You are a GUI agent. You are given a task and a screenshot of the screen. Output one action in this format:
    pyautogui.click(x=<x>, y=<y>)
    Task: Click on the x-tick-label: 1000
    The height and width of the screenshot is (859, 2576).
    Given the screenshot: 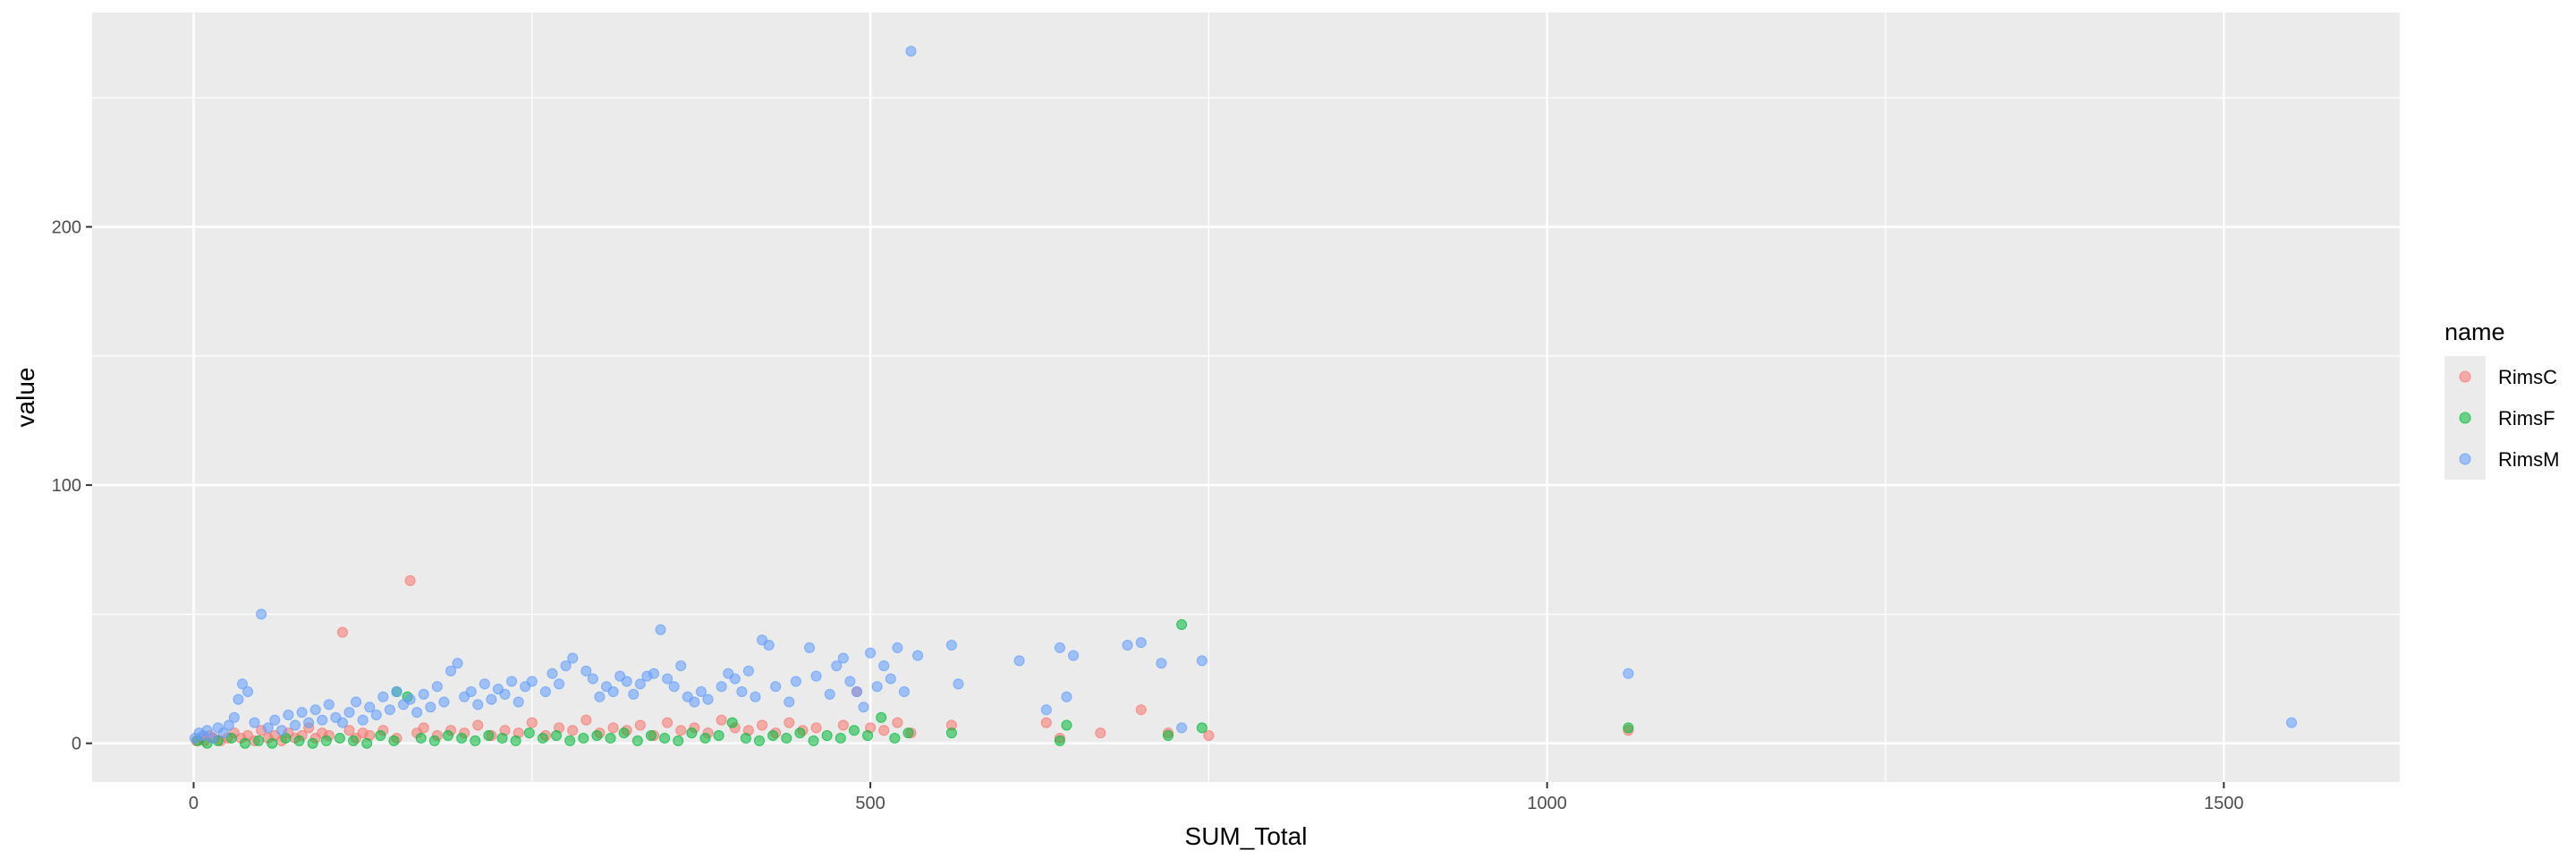 What is the action you would take?
    pyautogui.click(x=1547, y=803)
    